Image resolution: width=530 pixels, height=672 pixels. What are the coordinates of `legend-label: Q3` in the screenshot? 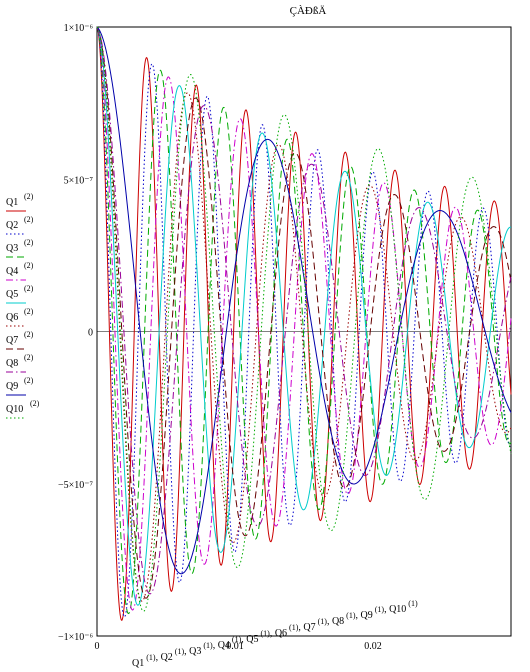 It's located at (12, 248).